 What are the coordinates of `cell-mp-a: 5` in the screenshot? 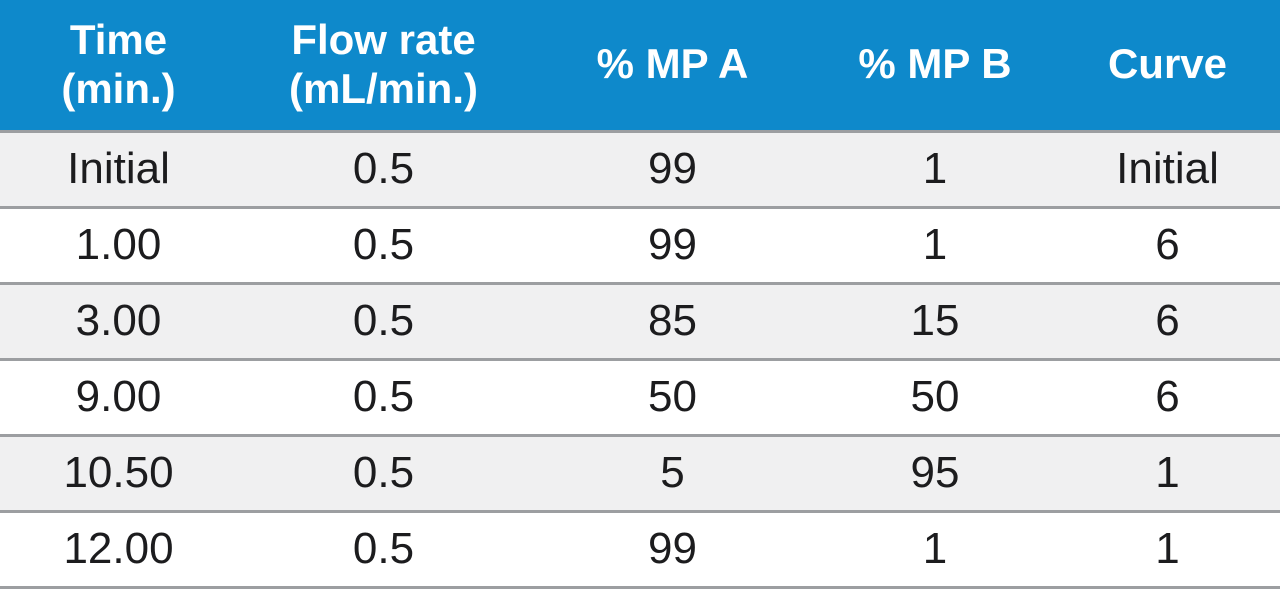 It's located at (672, 474).